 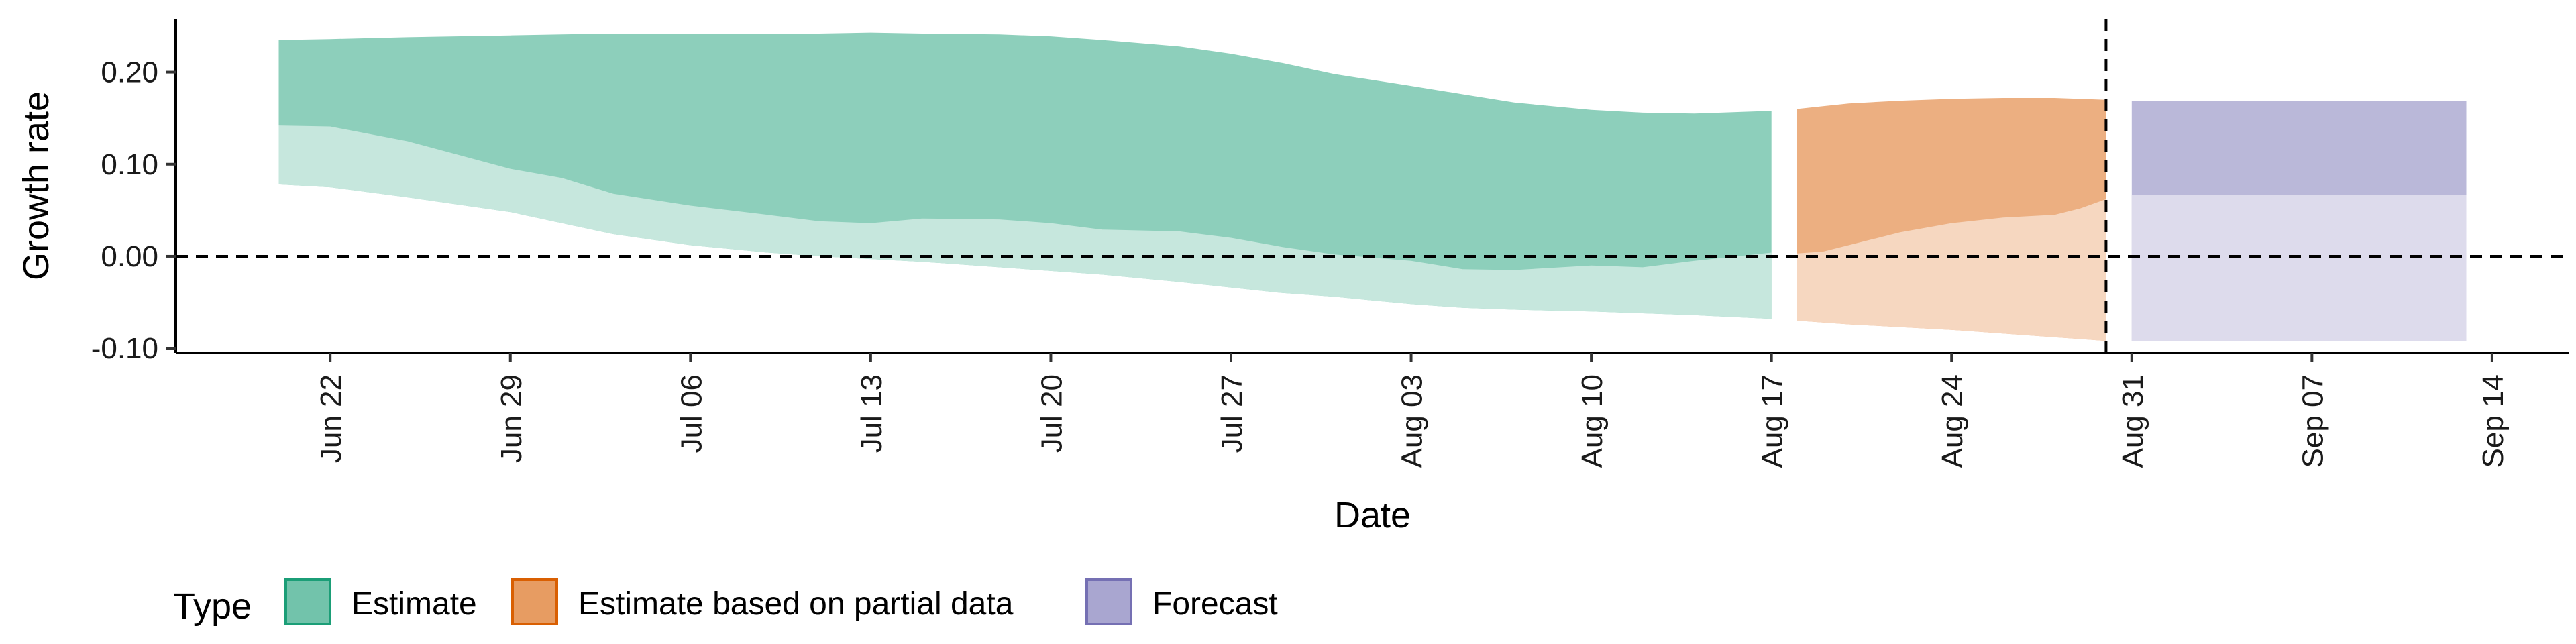 I want to click on y-axis-ticks: -0.10 0.00 0.10 0.20, so click(x=133, y=210).